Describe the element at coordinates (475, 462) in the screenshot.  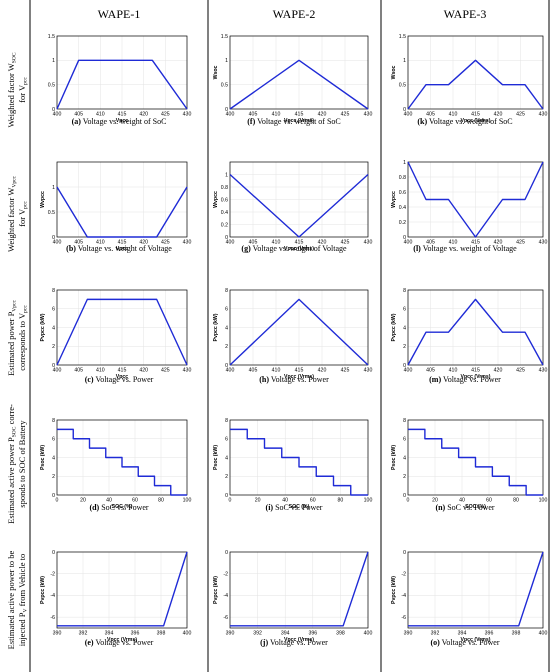
I see `series-line-n` at that location.